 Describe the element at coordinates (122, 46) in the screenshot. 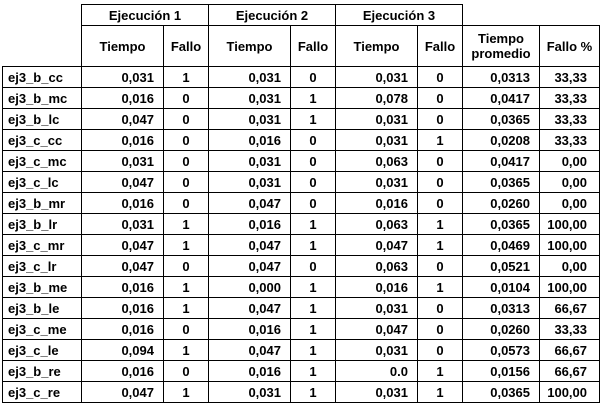

I see `column-header-tiempo-1: Tiempo` at that location.